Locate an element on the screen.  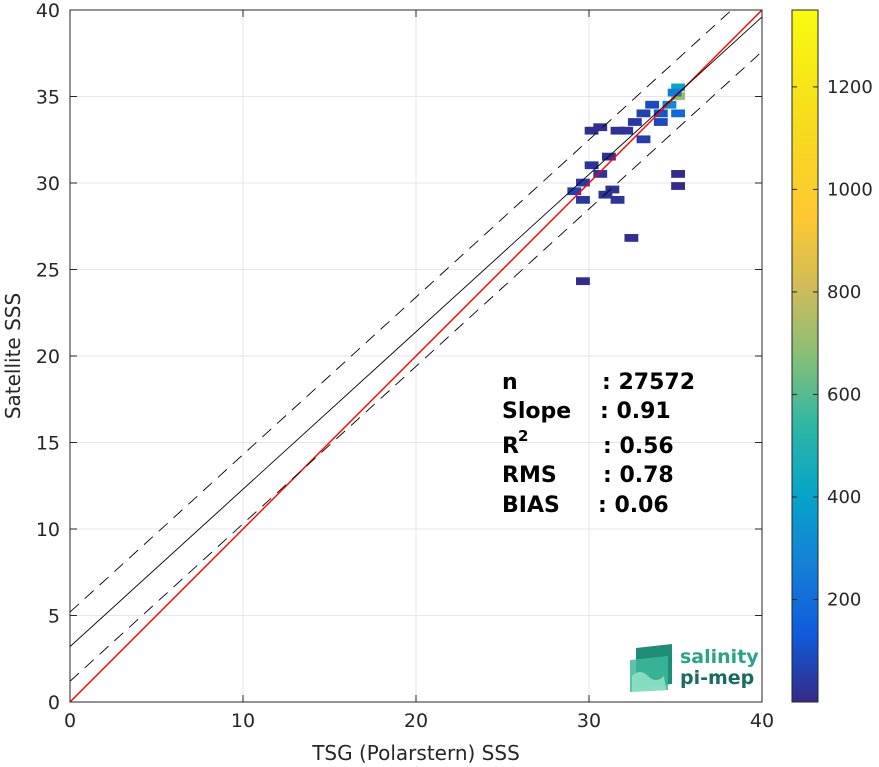
stat-bias-label: BIAS is located at coordinates (531, 505).